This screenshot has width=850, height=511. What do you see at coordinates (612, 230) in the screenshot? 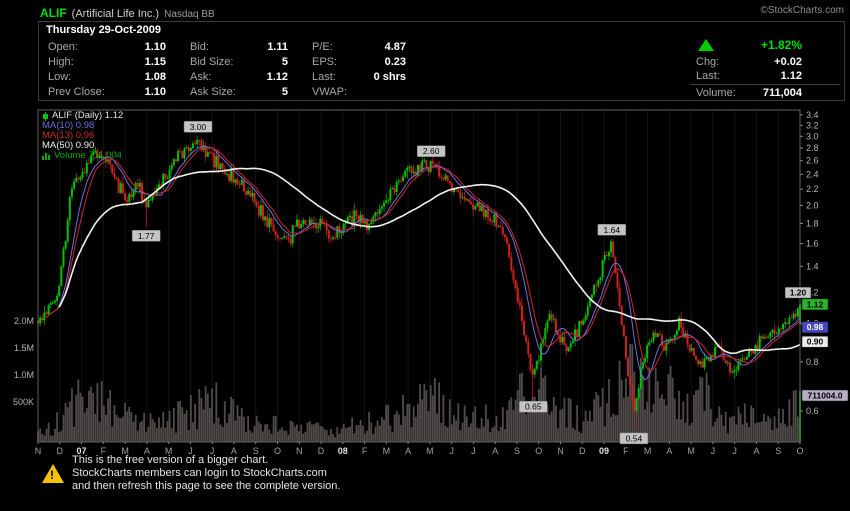
I see `svg-text: 1.64` at bounding box center [612, 230].